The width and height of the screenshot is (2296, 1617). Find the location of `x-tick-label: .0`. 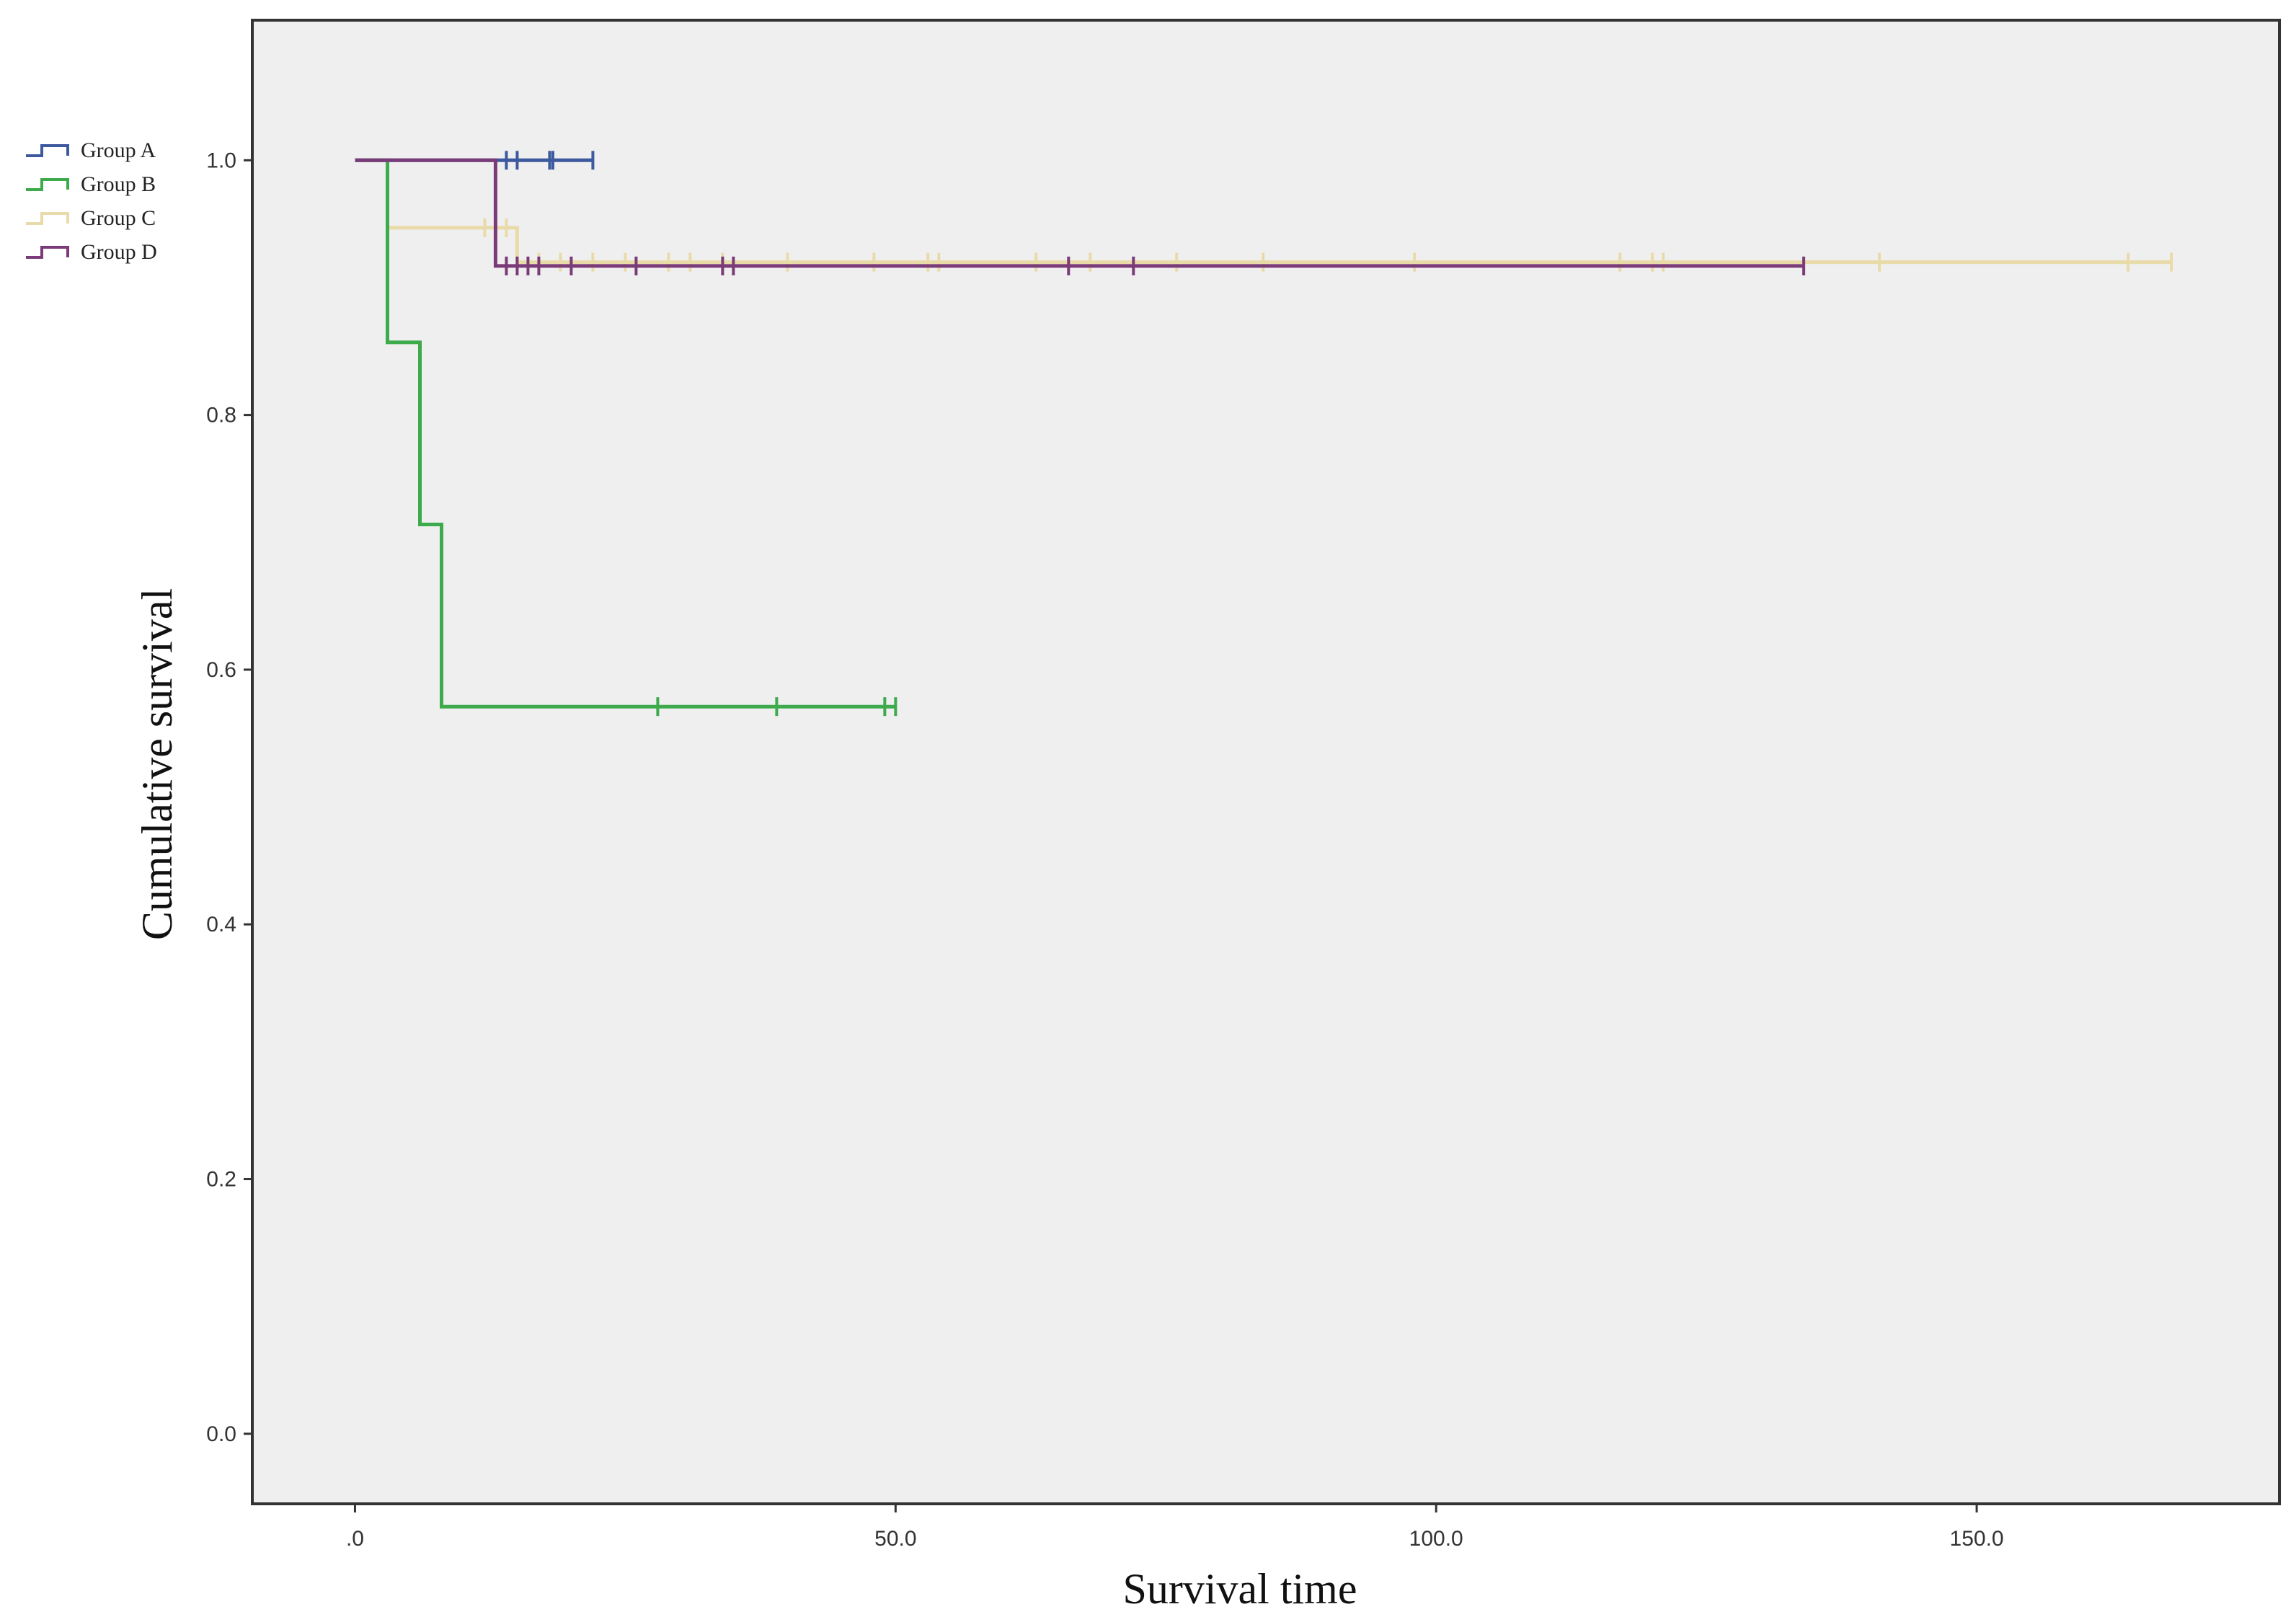

x-tick-label: .0 is located at coordinates (355, 1539).